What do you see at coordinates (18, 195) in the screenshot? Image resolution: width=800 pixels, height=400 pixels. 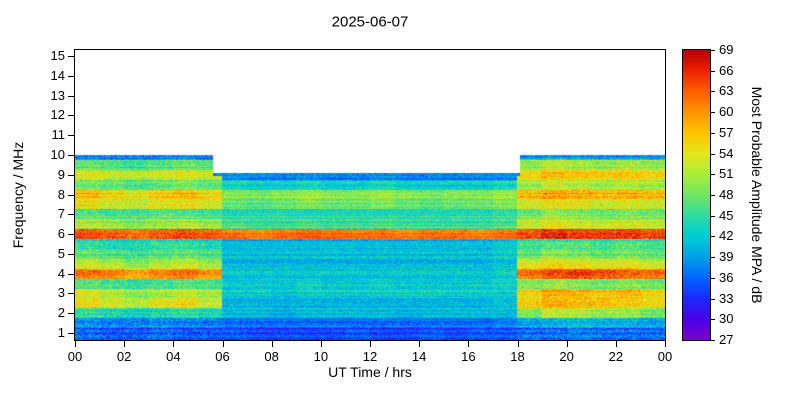 I see `y-axis-label: Frequency / MHz` at bounding box center [18, 195].